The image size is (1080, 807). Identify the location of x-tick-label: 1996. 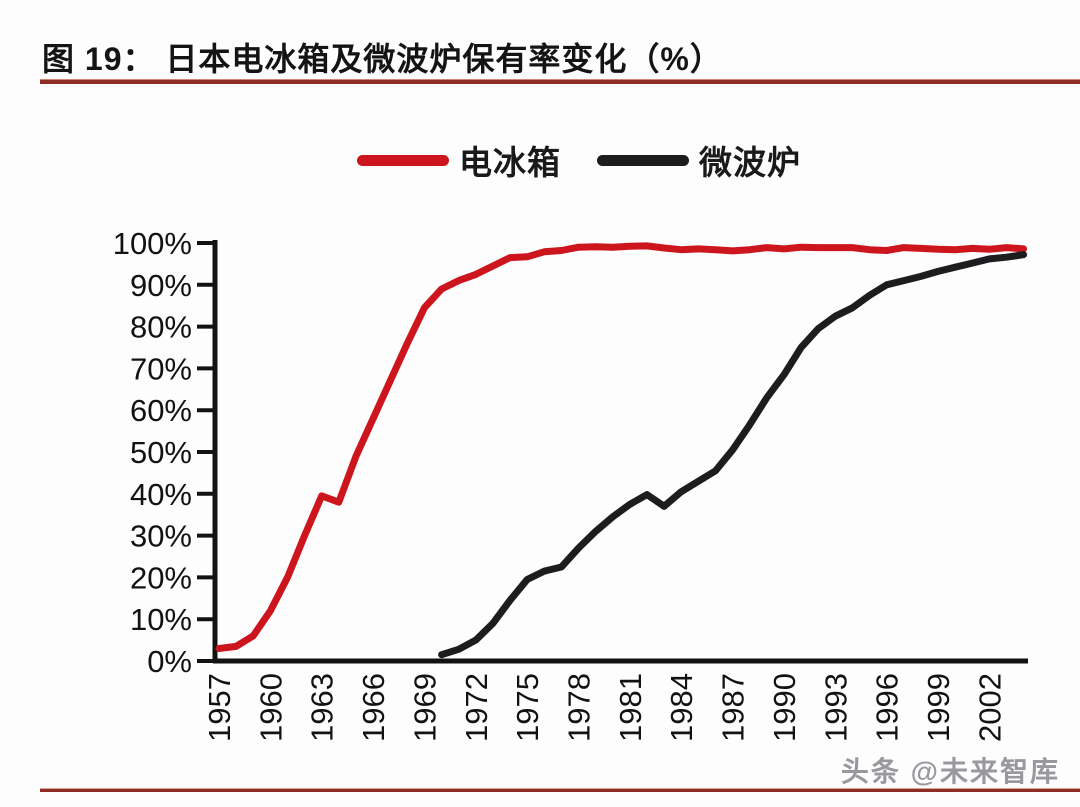
(887, 707).